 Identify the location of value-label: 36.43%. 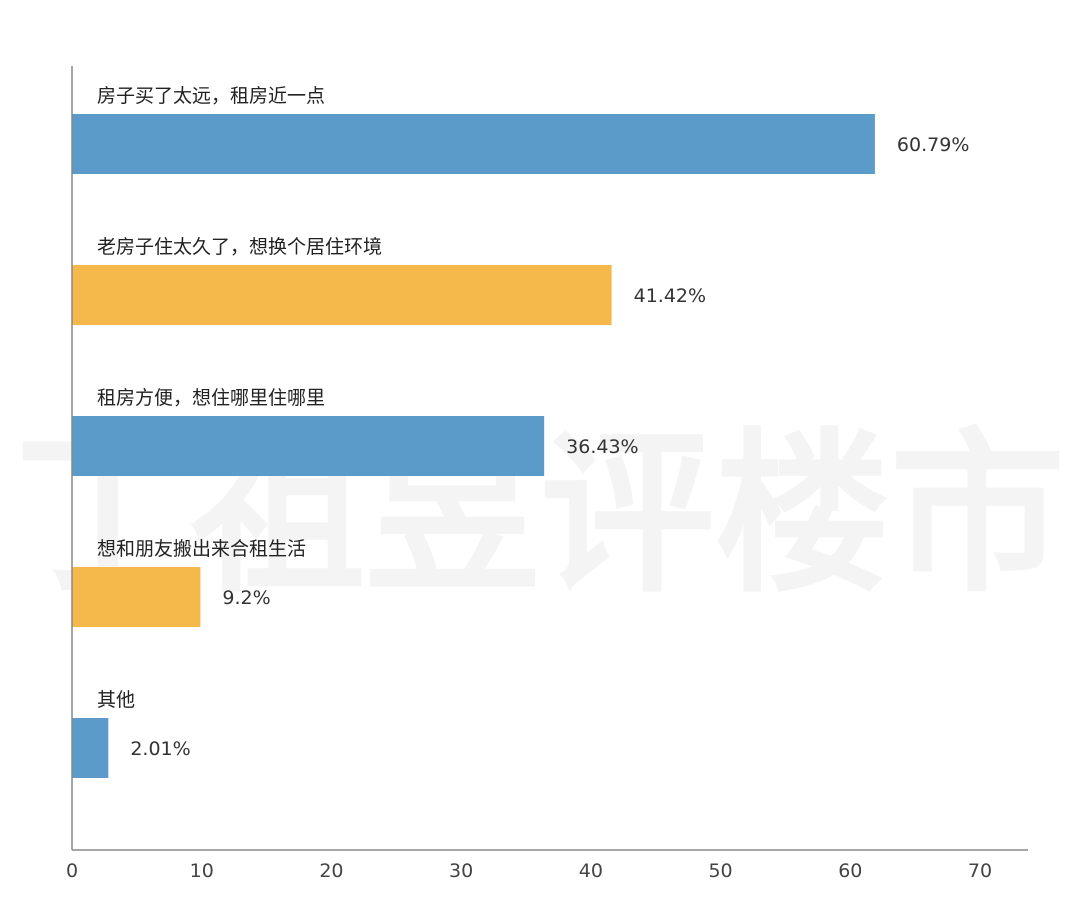
(602, 447).